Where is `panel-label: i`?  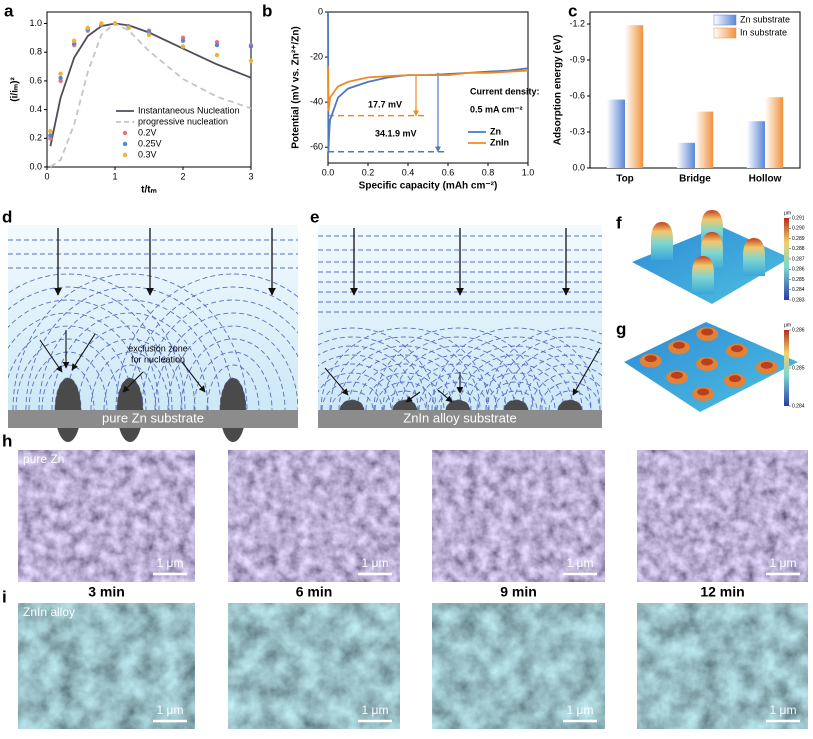
panel-label: i is located at coordinates (4, 596).